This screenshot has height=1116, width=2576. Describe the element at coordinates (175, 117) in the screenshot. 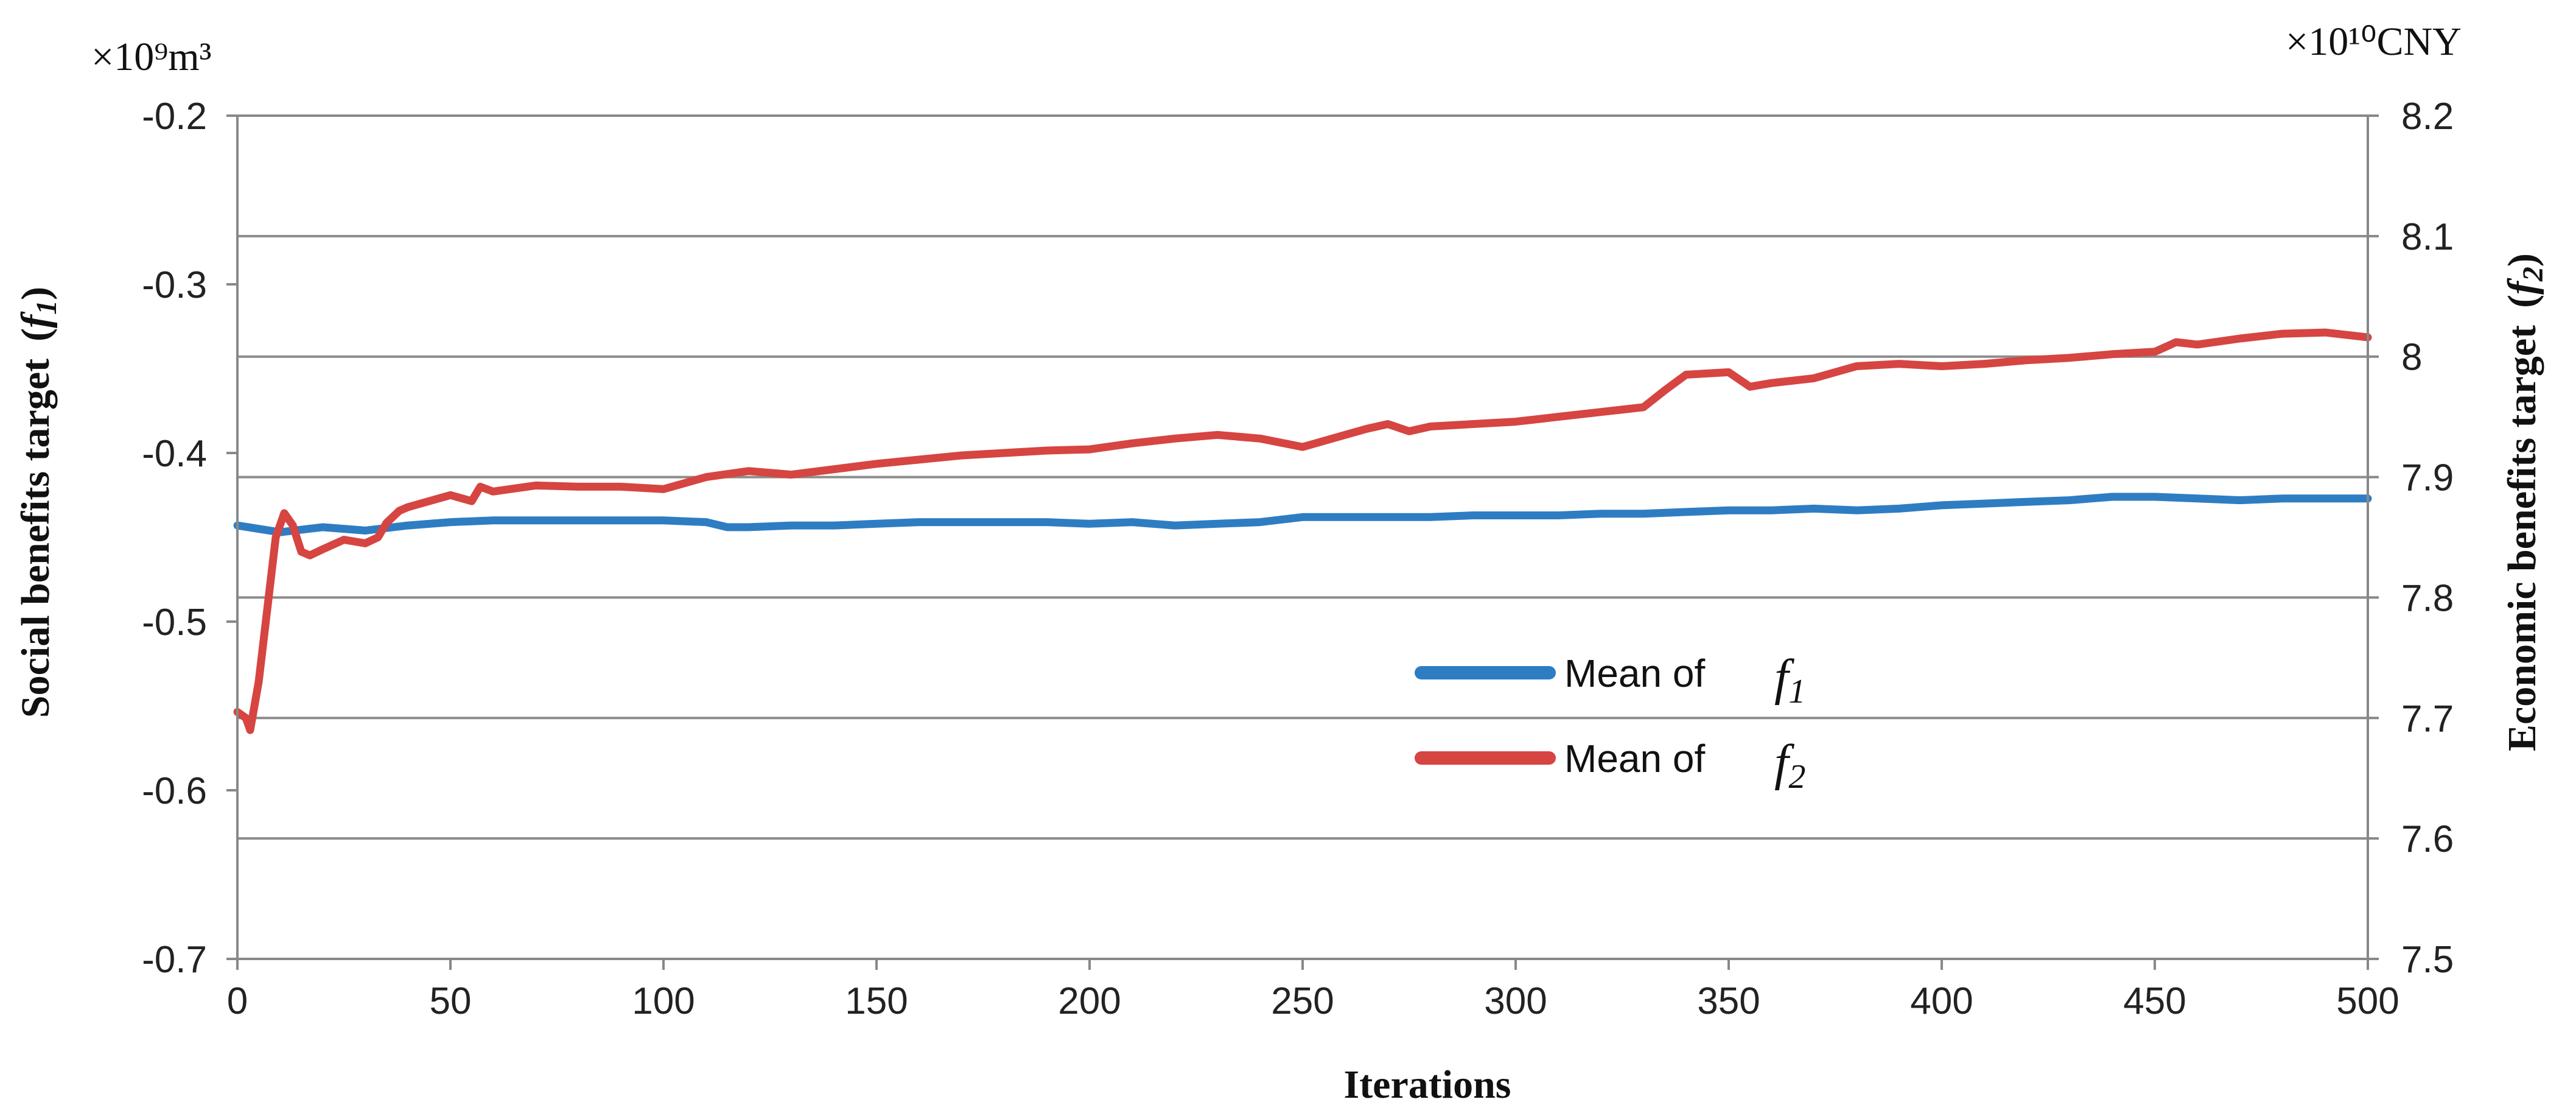

I see `left-y-tick-label: -0.2` at that location.